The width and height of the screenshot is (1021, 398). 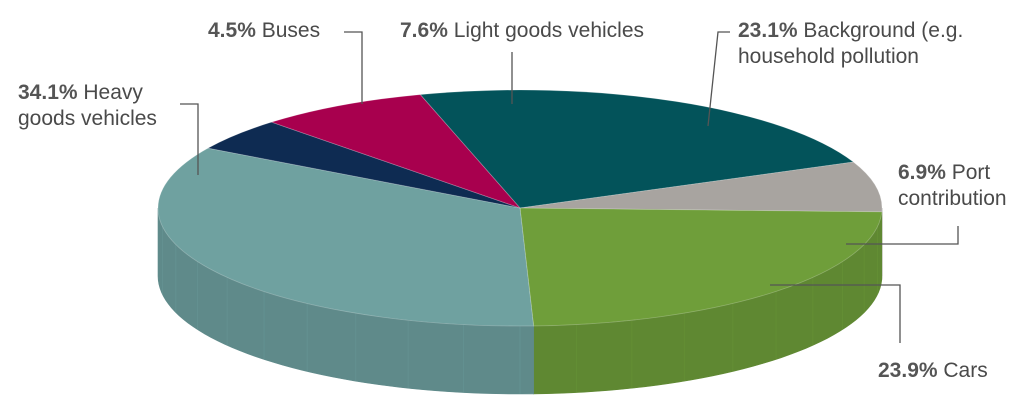 What do you see at coordinates (48, 92) in the screenshot?
I see `label-heavy-goods-pct: 34.1%` at bounding box center [48, 92].